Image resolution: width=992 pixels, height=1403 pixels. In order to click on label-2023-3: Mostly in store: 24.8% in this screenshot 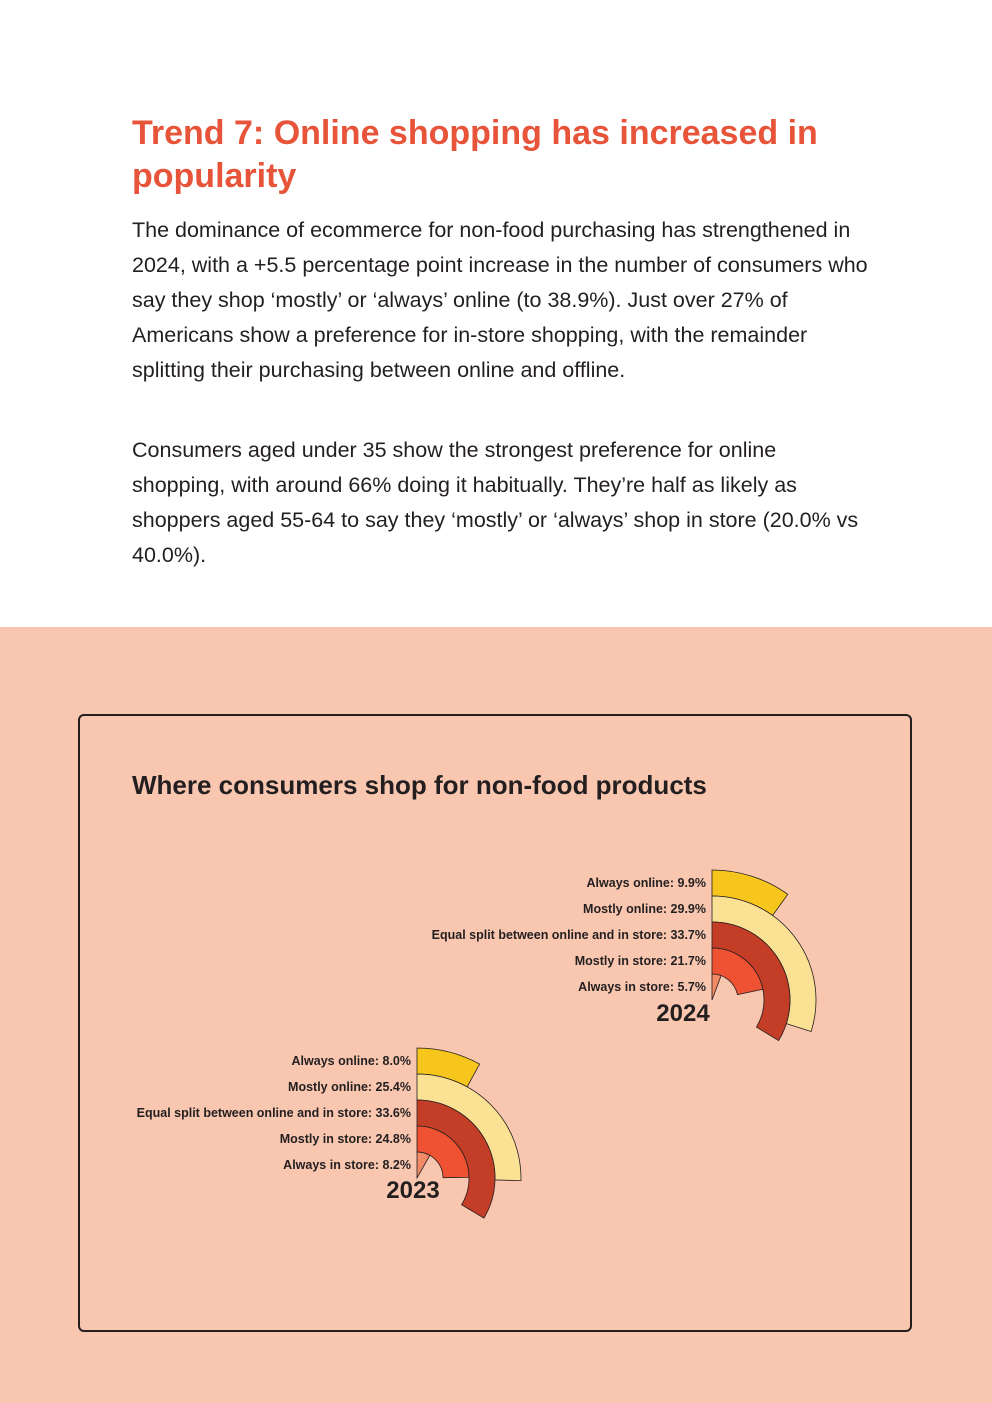, I will do `click(345, 1139)`.